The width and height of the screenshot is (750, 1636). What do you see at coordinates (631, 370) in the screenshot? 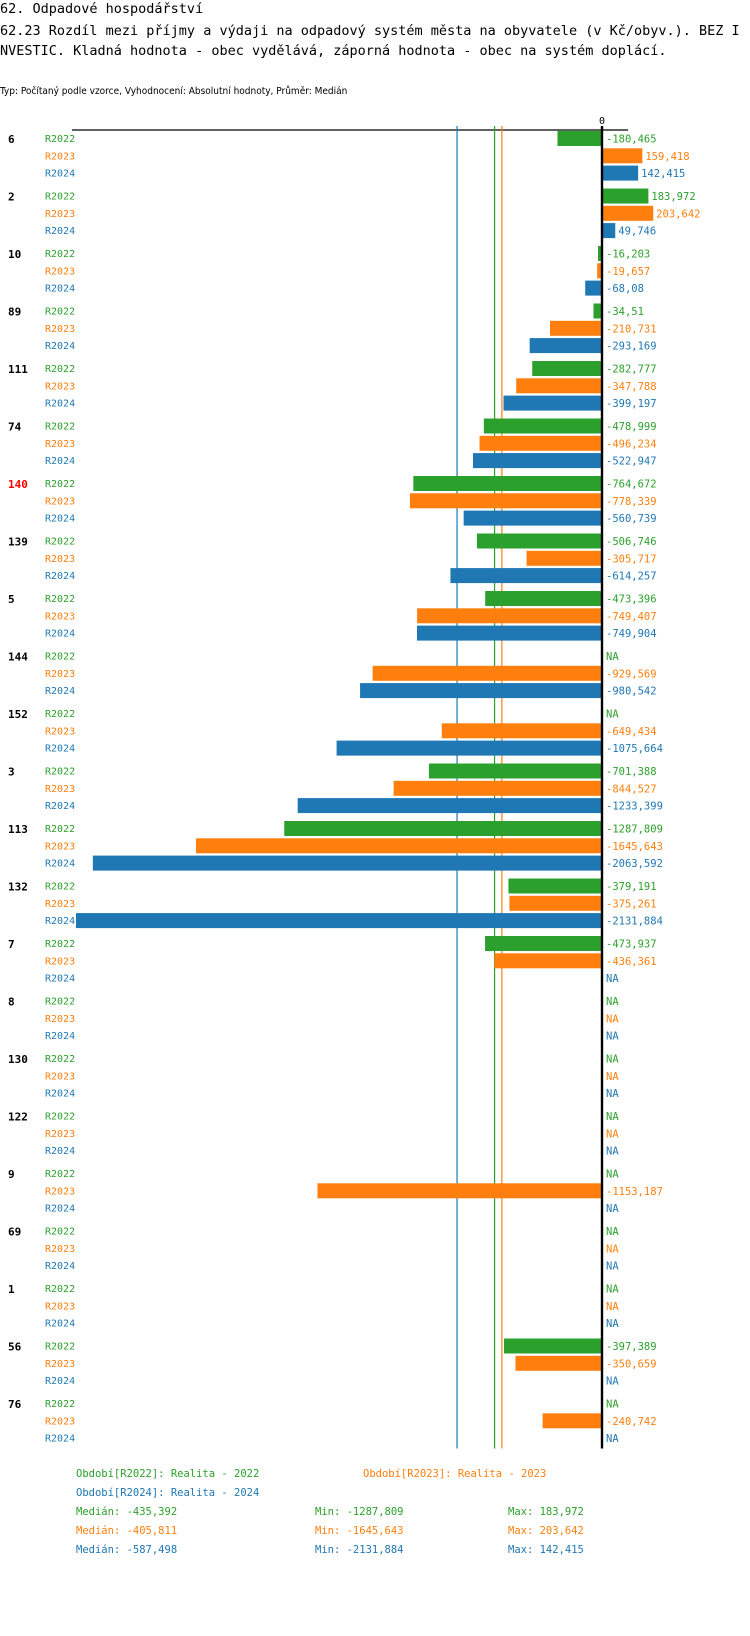
I see `value-label: -282,777` at bounding box center [631, 370].